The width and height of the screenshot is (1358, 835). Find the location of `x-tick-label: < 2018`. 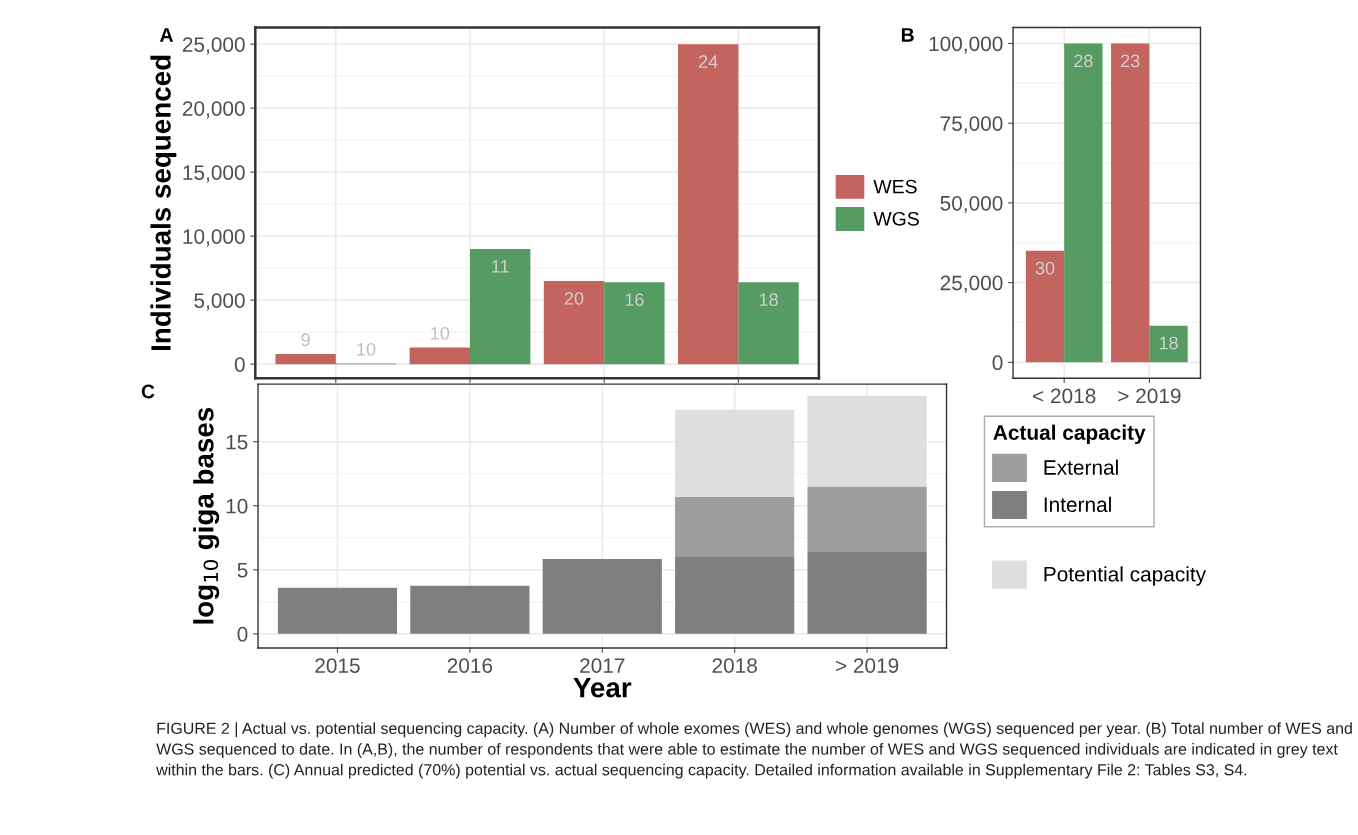

x-tick-label: < 2018 is located at coordinates (1064, 396).